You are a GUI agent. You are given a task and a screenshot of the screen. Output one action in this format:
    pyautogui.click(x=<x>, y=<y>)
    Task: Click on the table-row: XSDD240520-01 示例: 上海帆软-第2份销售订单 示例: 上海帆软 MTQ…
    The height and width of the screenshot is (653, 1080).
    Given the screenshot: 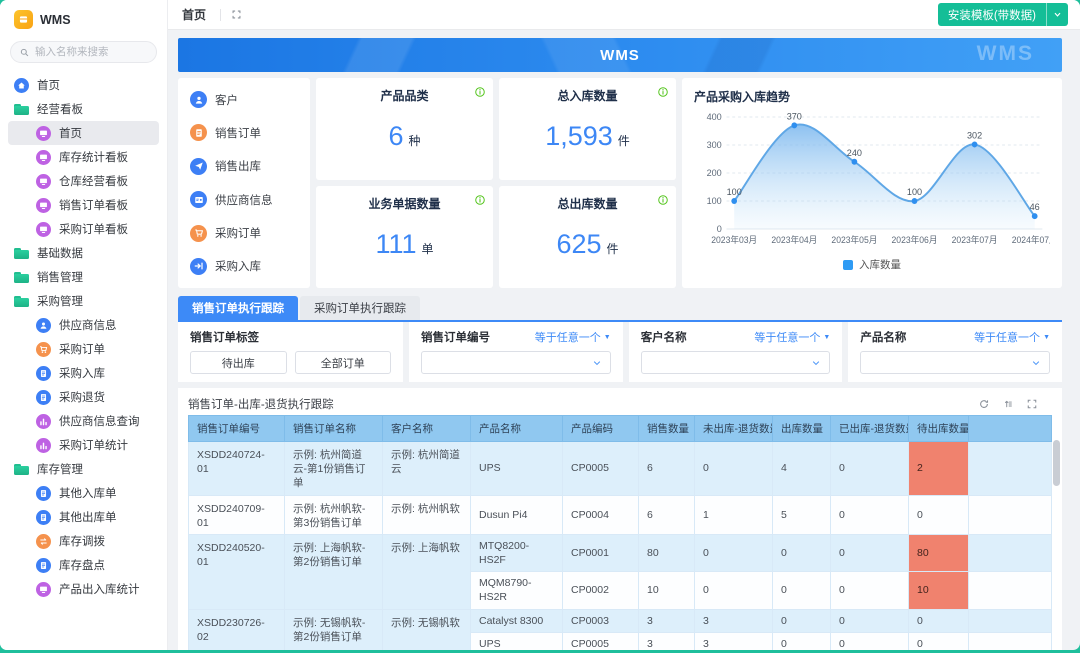 What is the action you would take?
    pyautogui.click(x=620, y=571)
    